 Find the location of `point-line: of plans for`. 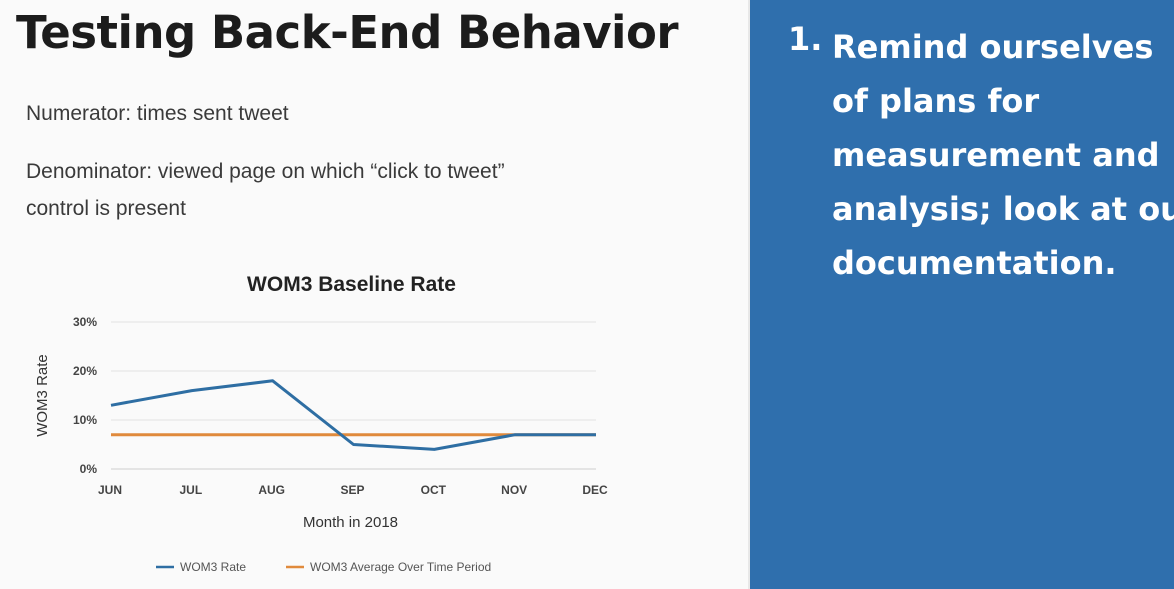

point-line: of plans for is located at coordinates (936, 101).